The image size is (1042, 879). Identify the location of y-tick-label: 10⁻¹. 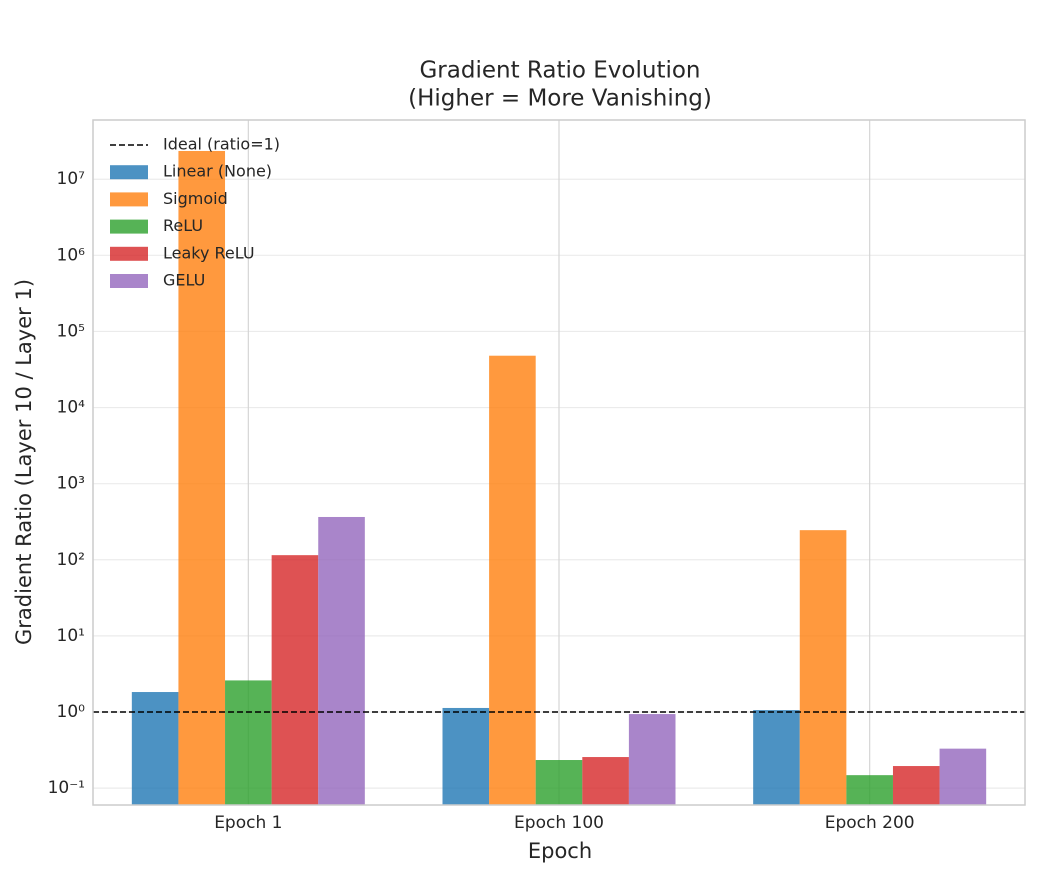
(66, 788).